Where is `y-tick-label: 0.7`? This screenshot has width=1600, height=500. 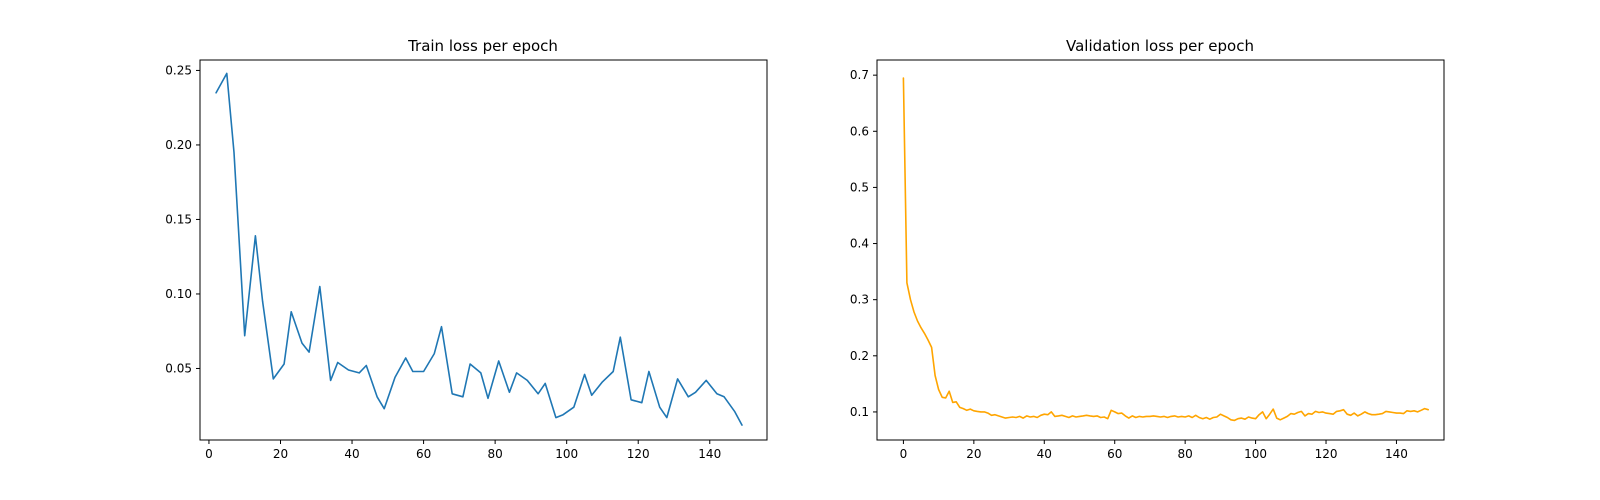 y-tick-label: 0.7 is located at coordinates (859, 75).